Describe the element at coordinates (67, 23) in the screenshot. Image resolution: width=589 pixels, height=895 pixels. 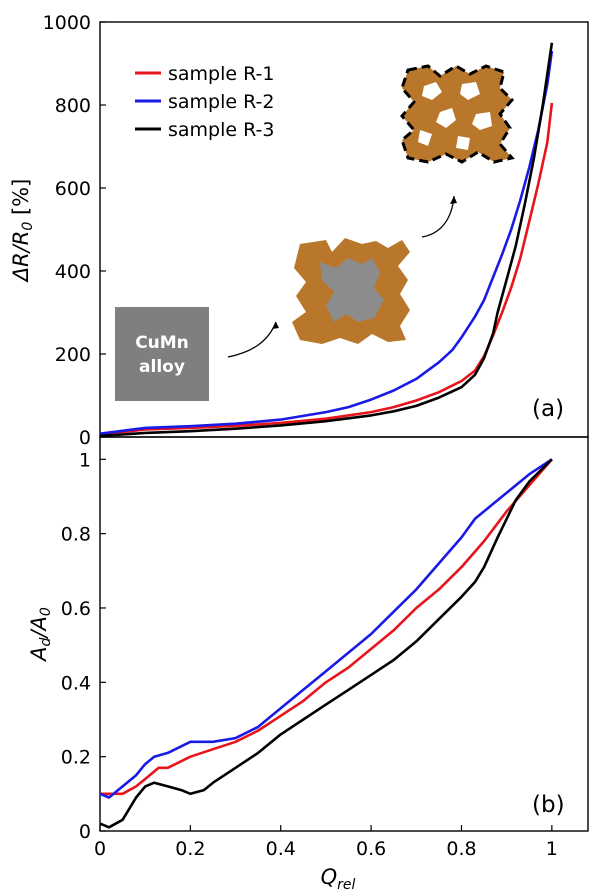
I see `panel-a-y-tick-label: 1000` at that location.